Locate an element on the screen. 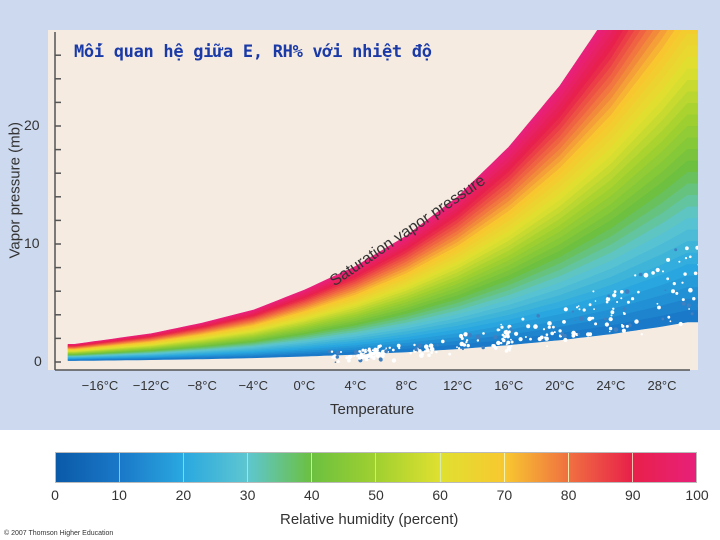  x-tick-label: 28°C is located at coordinates (662, 385).